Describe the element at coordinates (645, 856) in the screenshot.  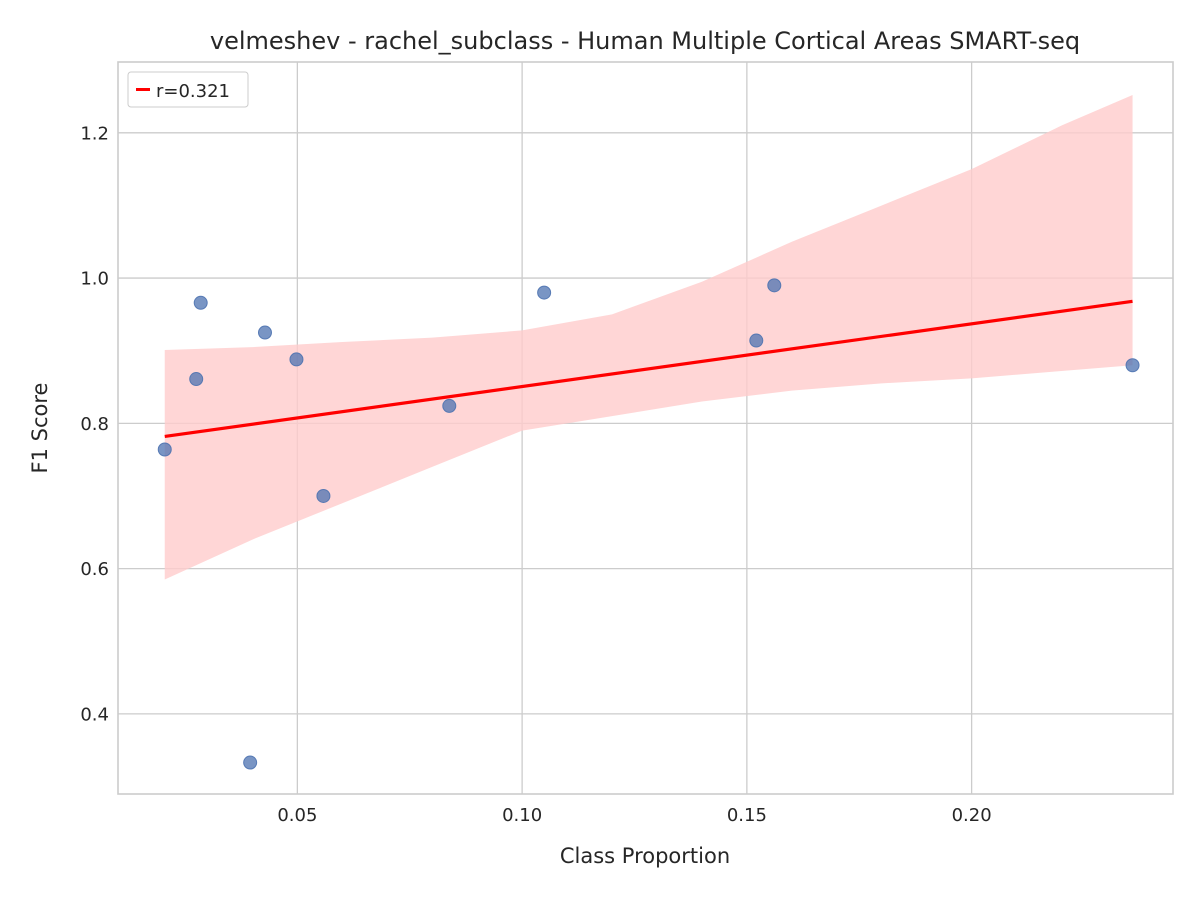
I see `x-axis-label: Class Proportion` at that location.